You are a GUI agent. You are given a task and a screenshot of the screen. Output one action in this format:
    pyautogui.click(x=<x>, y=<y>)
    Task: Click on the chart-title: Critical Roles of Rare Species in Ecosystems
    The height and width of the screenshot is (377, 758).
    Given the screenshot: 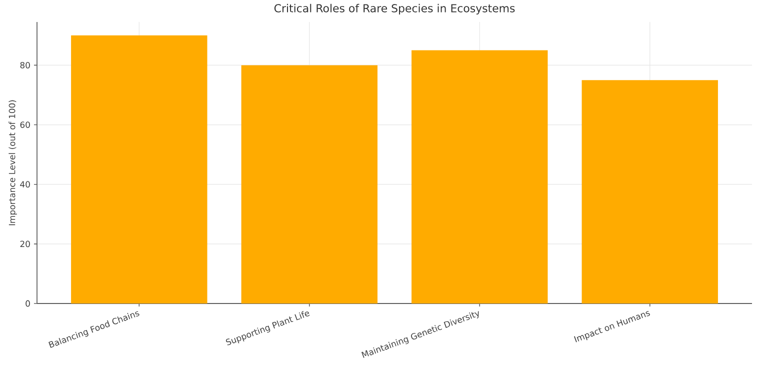 What is the action you would take?
    pyautogui.click(x=394, y=9)
    